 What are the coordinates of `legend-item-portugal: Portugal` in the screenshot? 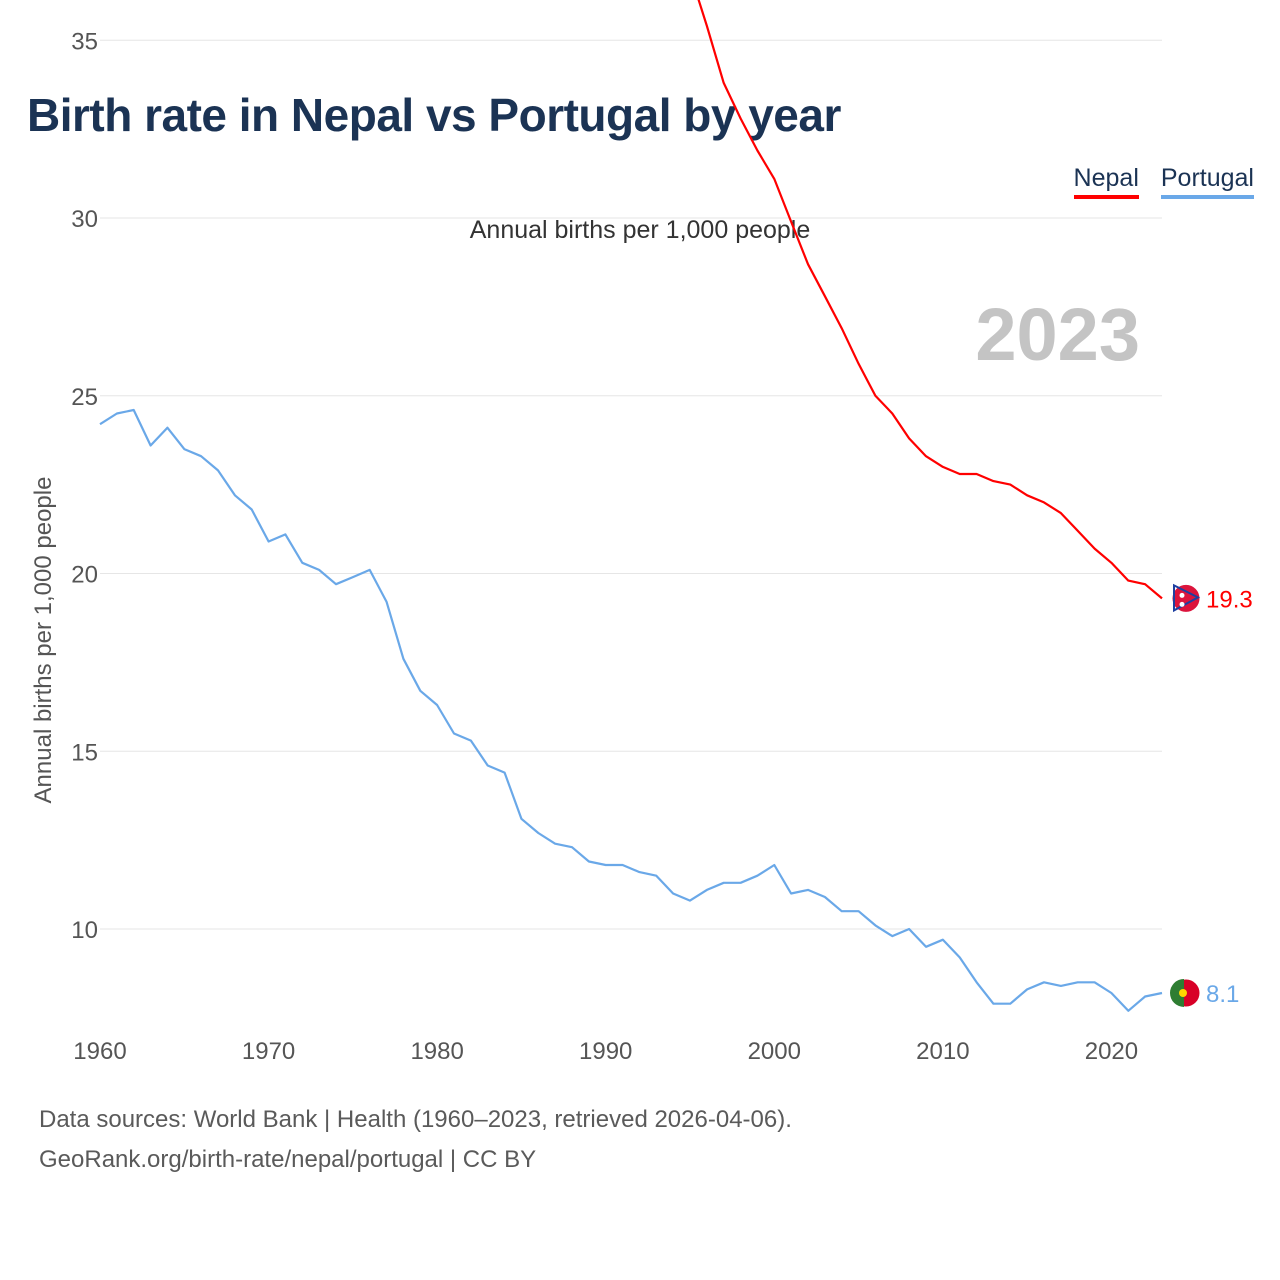 It's located at (1207, 181).